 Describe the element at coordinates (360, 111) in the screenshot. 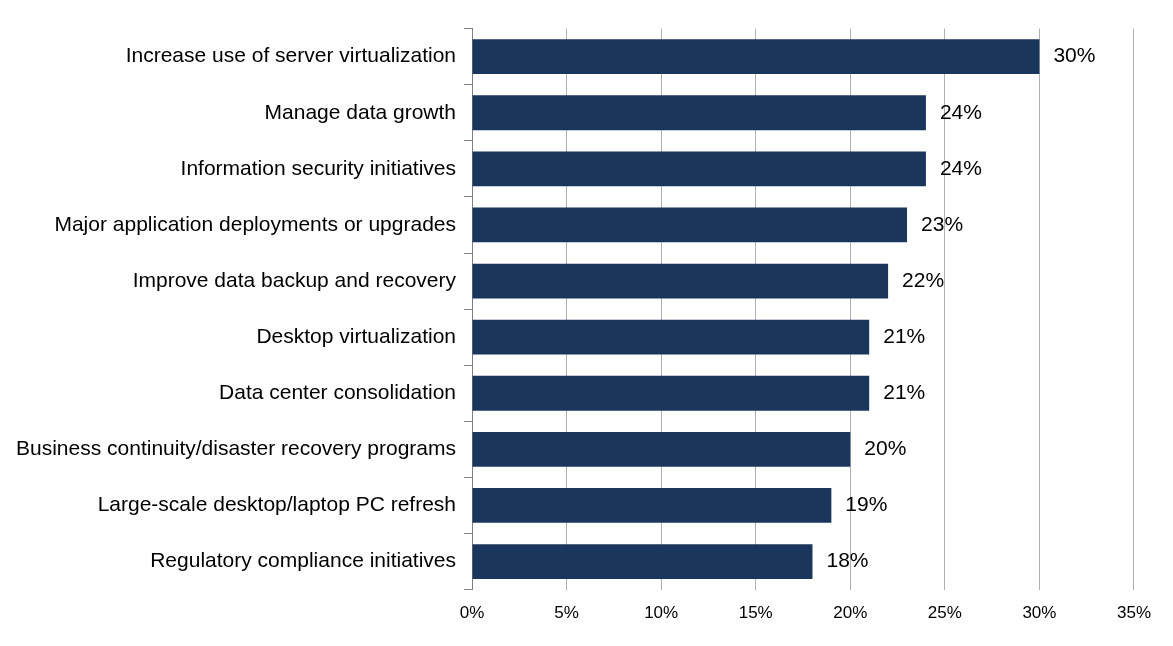

I see `y-tick-label: Manage data growth` at that location.